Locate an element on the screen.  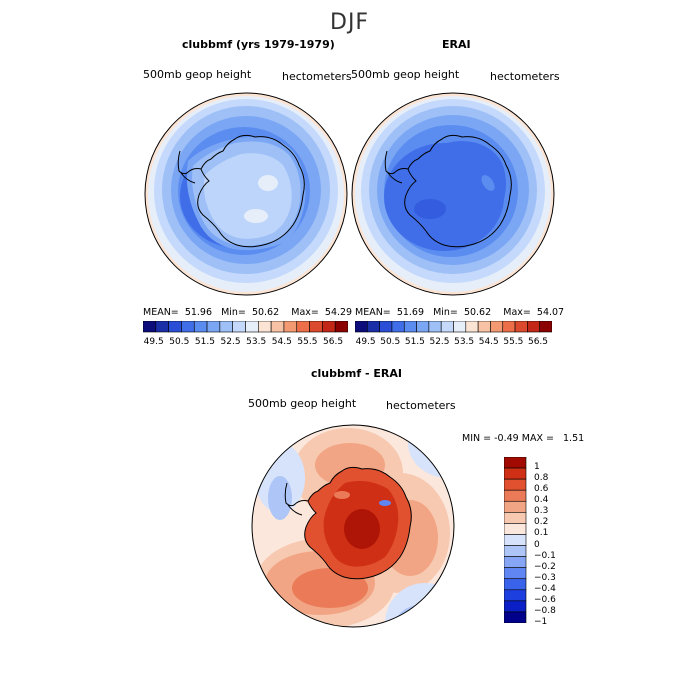
panel1-max: 54.29 is located at coordinates (338, 312).